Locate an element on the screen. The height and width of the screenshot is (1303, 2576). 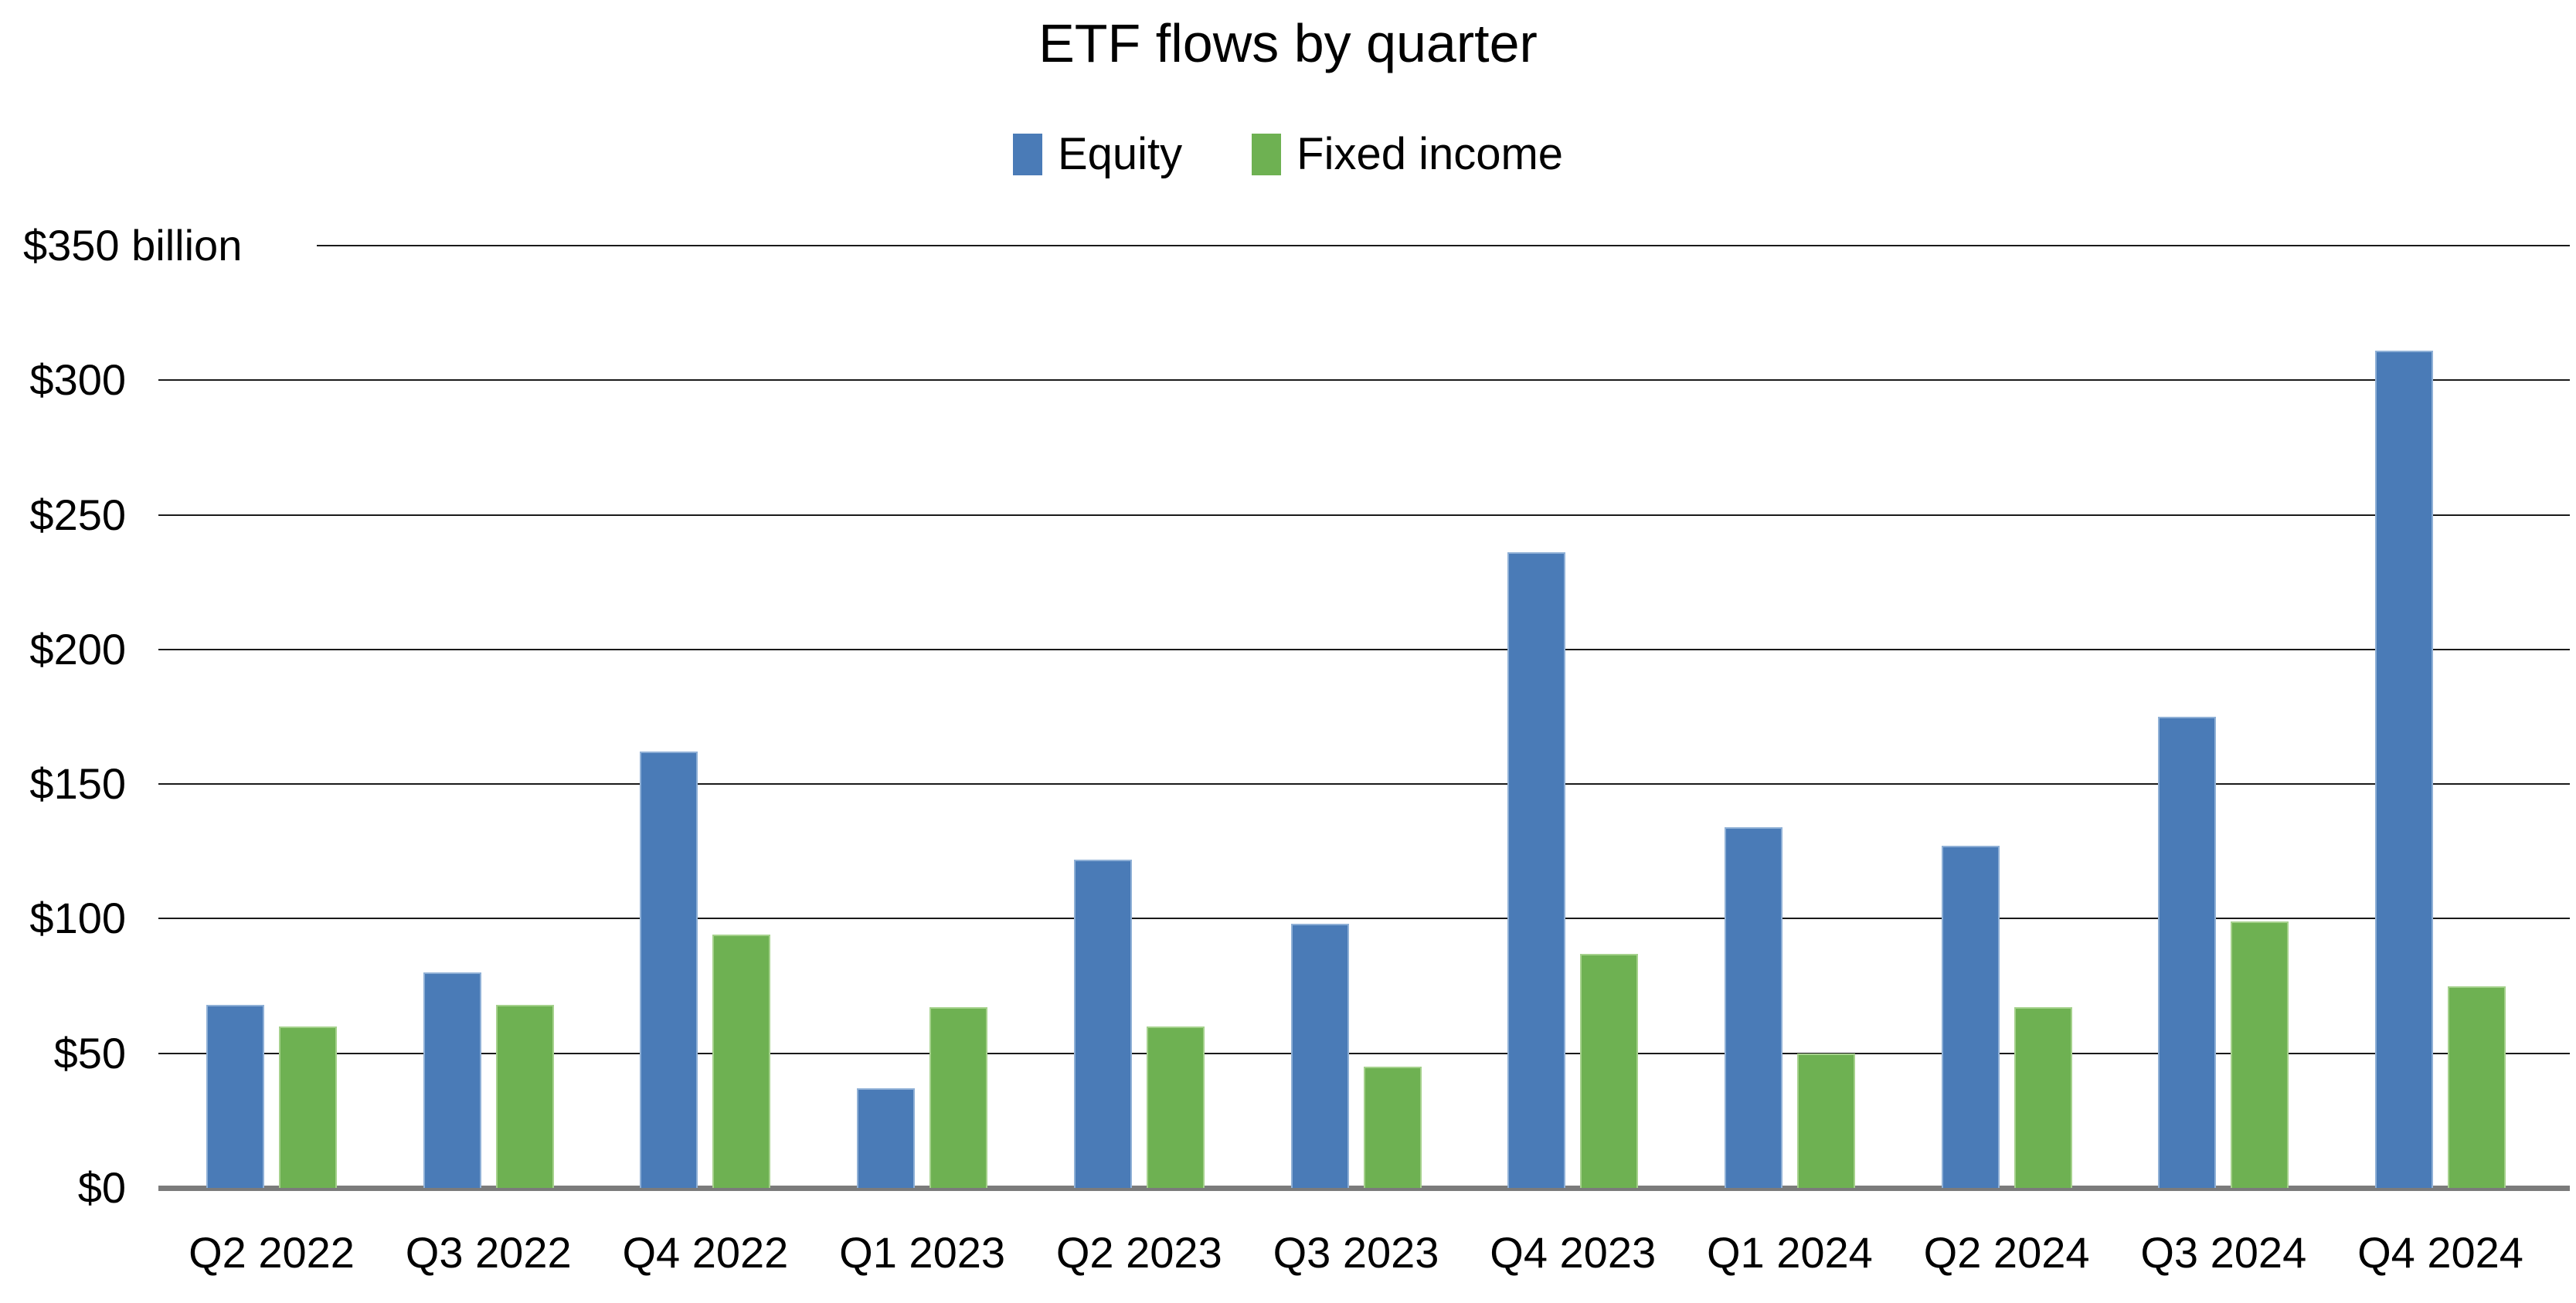
x-axis-baseline is located at coordinates (1364, 1188).